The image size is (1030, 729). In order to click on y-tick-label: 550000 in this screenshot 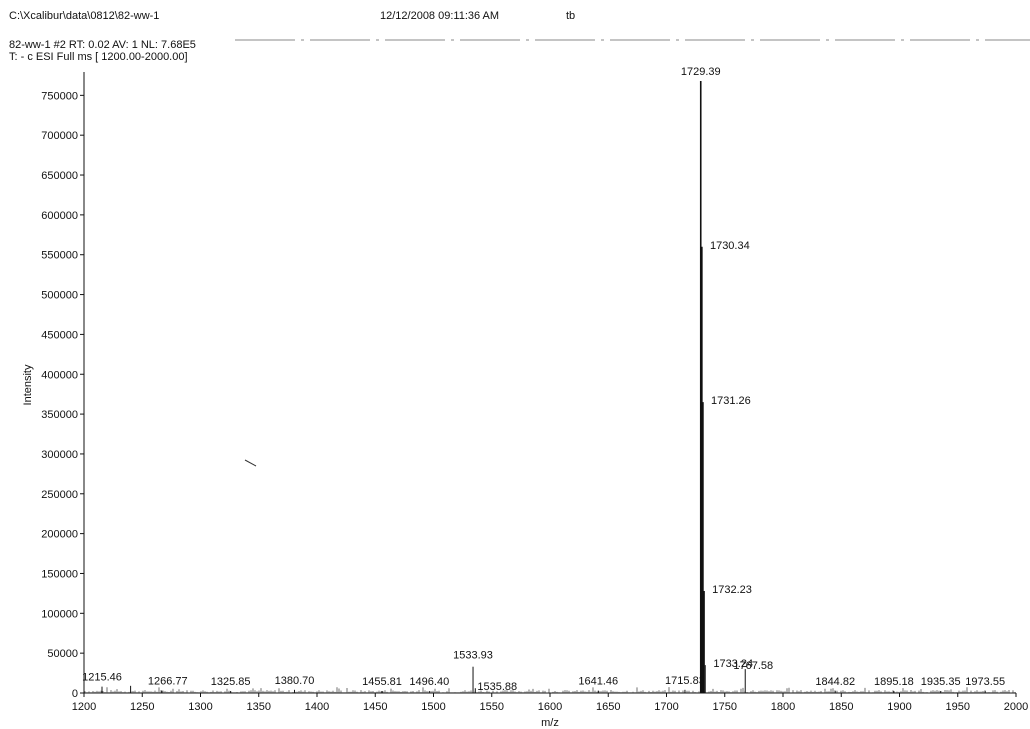, I will do `click(59, 256)`.